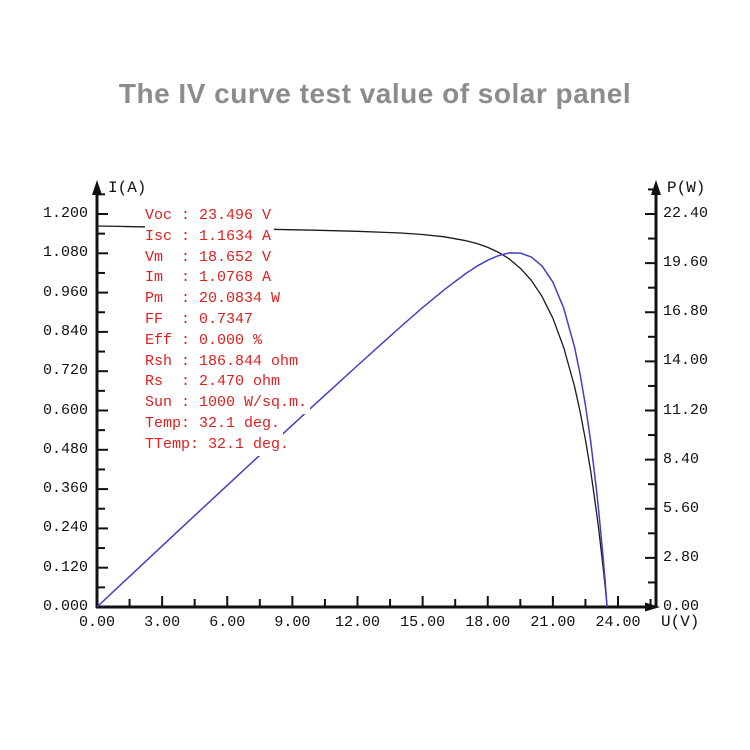 The image size is (750, 750). Describe the element at coordinates (65, 567) in the screenshot. I see `left-axis-tick-label: 0.120` at that location.